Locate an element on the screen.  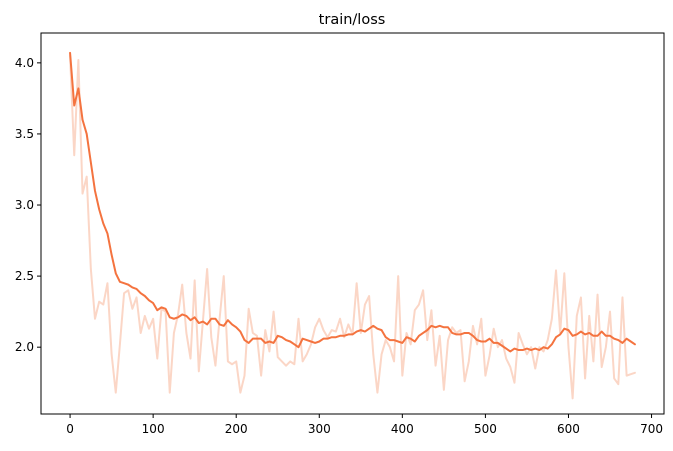
y-tick-label: 2.0 is located at coordinates (24, 347).